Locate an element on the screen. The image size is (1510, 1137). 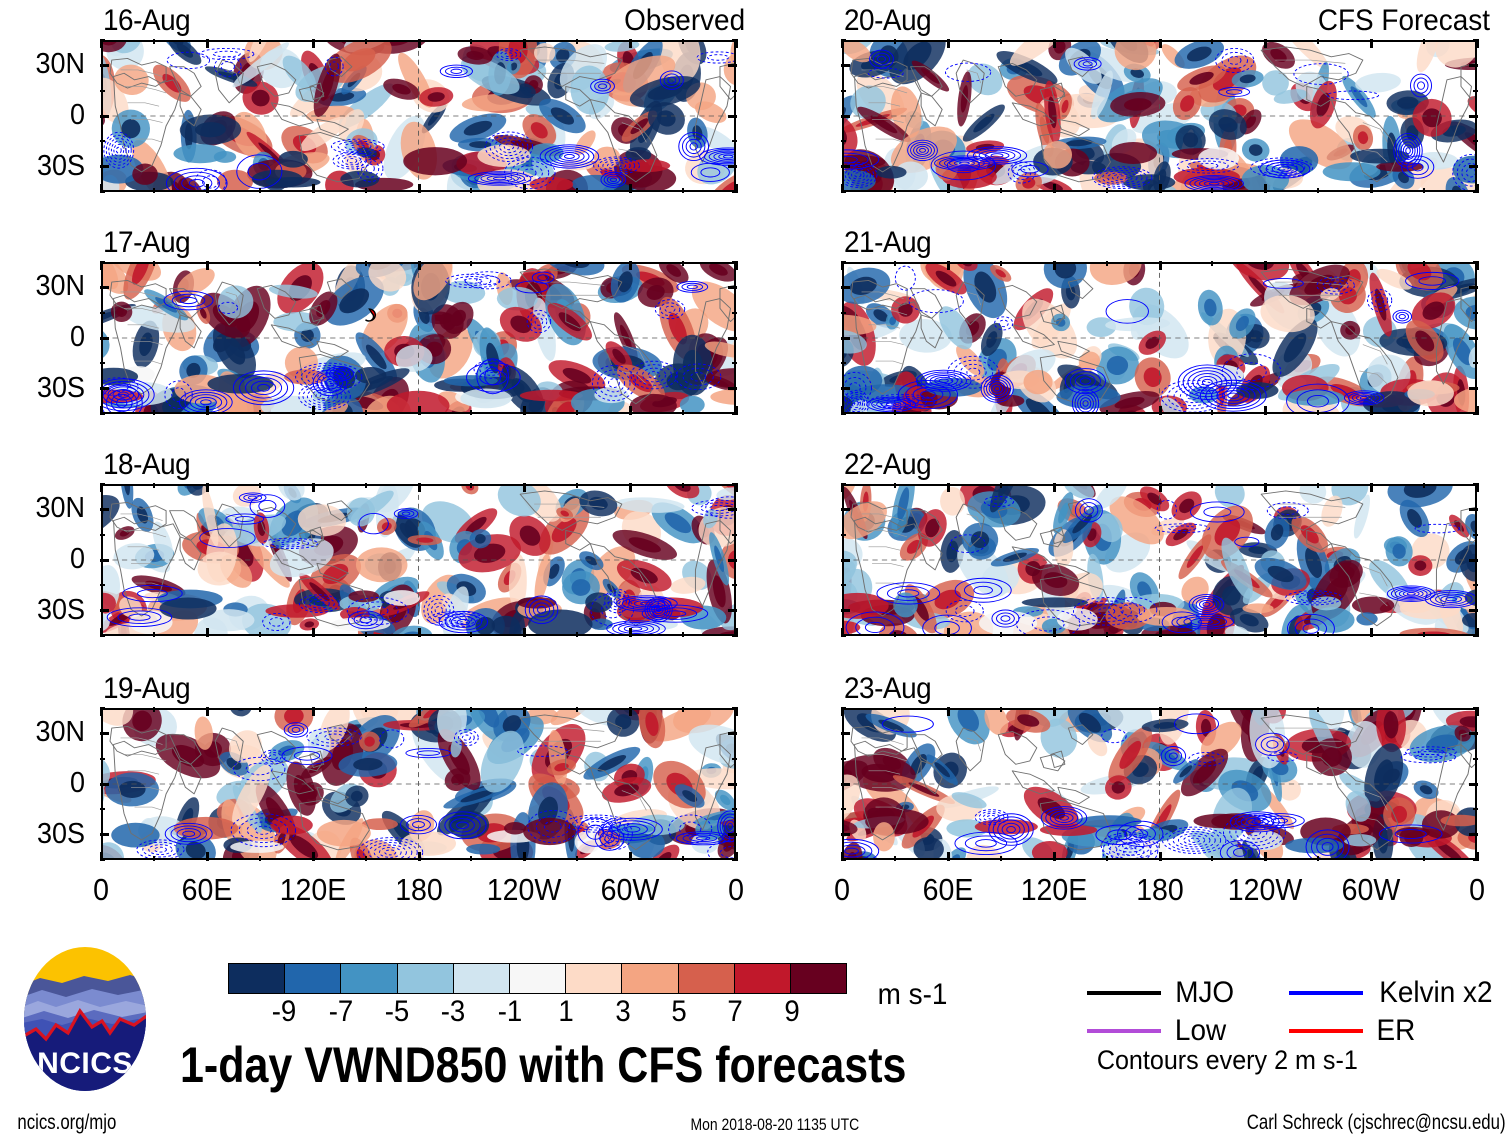
column-header: Observed is located at coordinates (685, 20).